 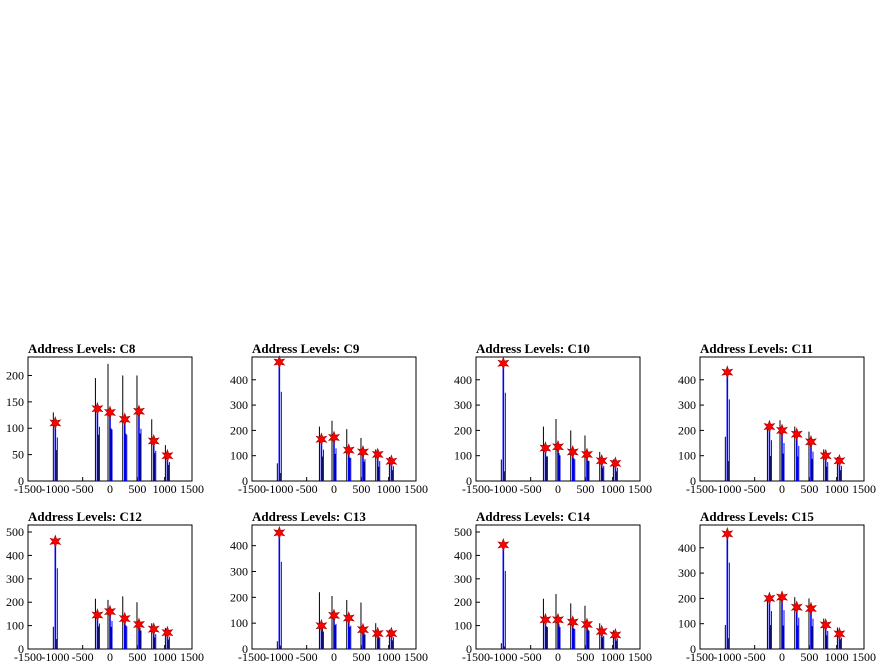 I want to click on chart-title: Address Levels: C14, so click(x=533, y=516).